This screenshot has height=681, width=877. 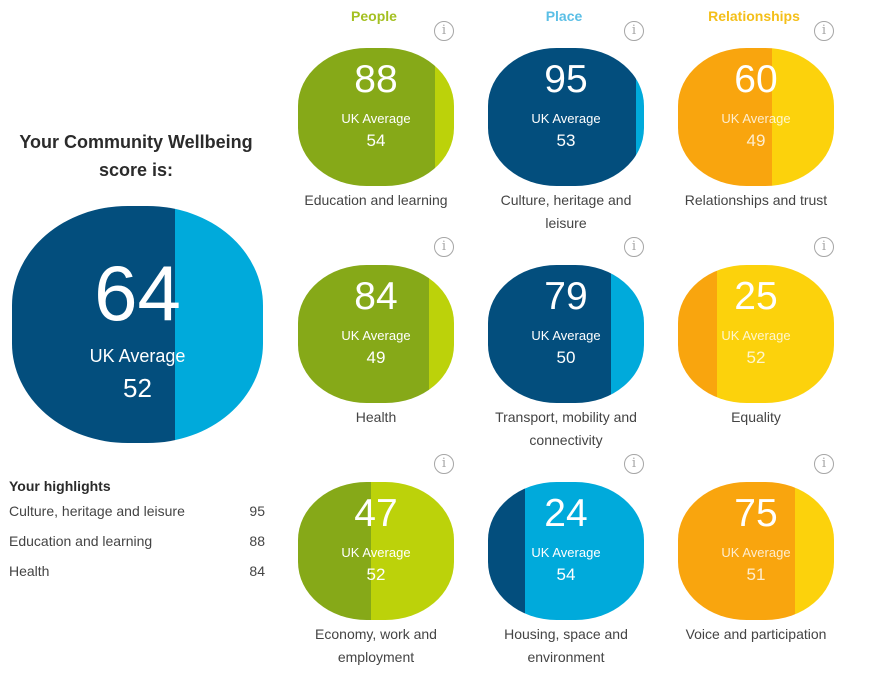 What do you see at coordinates (219, 324) in the screenshot?
I see `overall-score-remainder` at bounding box center [219, 324].